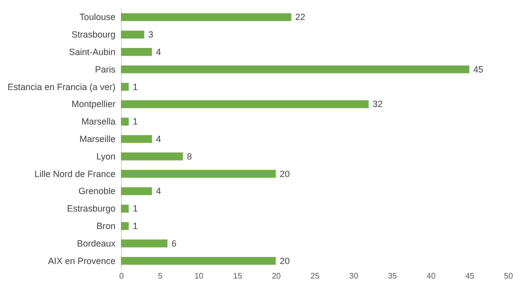 This screenshot has width=523, height=286. What do you see at coordinates (393, 276) in the screenshot?
I see `x-tick-label: 35` at bounding box center [393, 276].